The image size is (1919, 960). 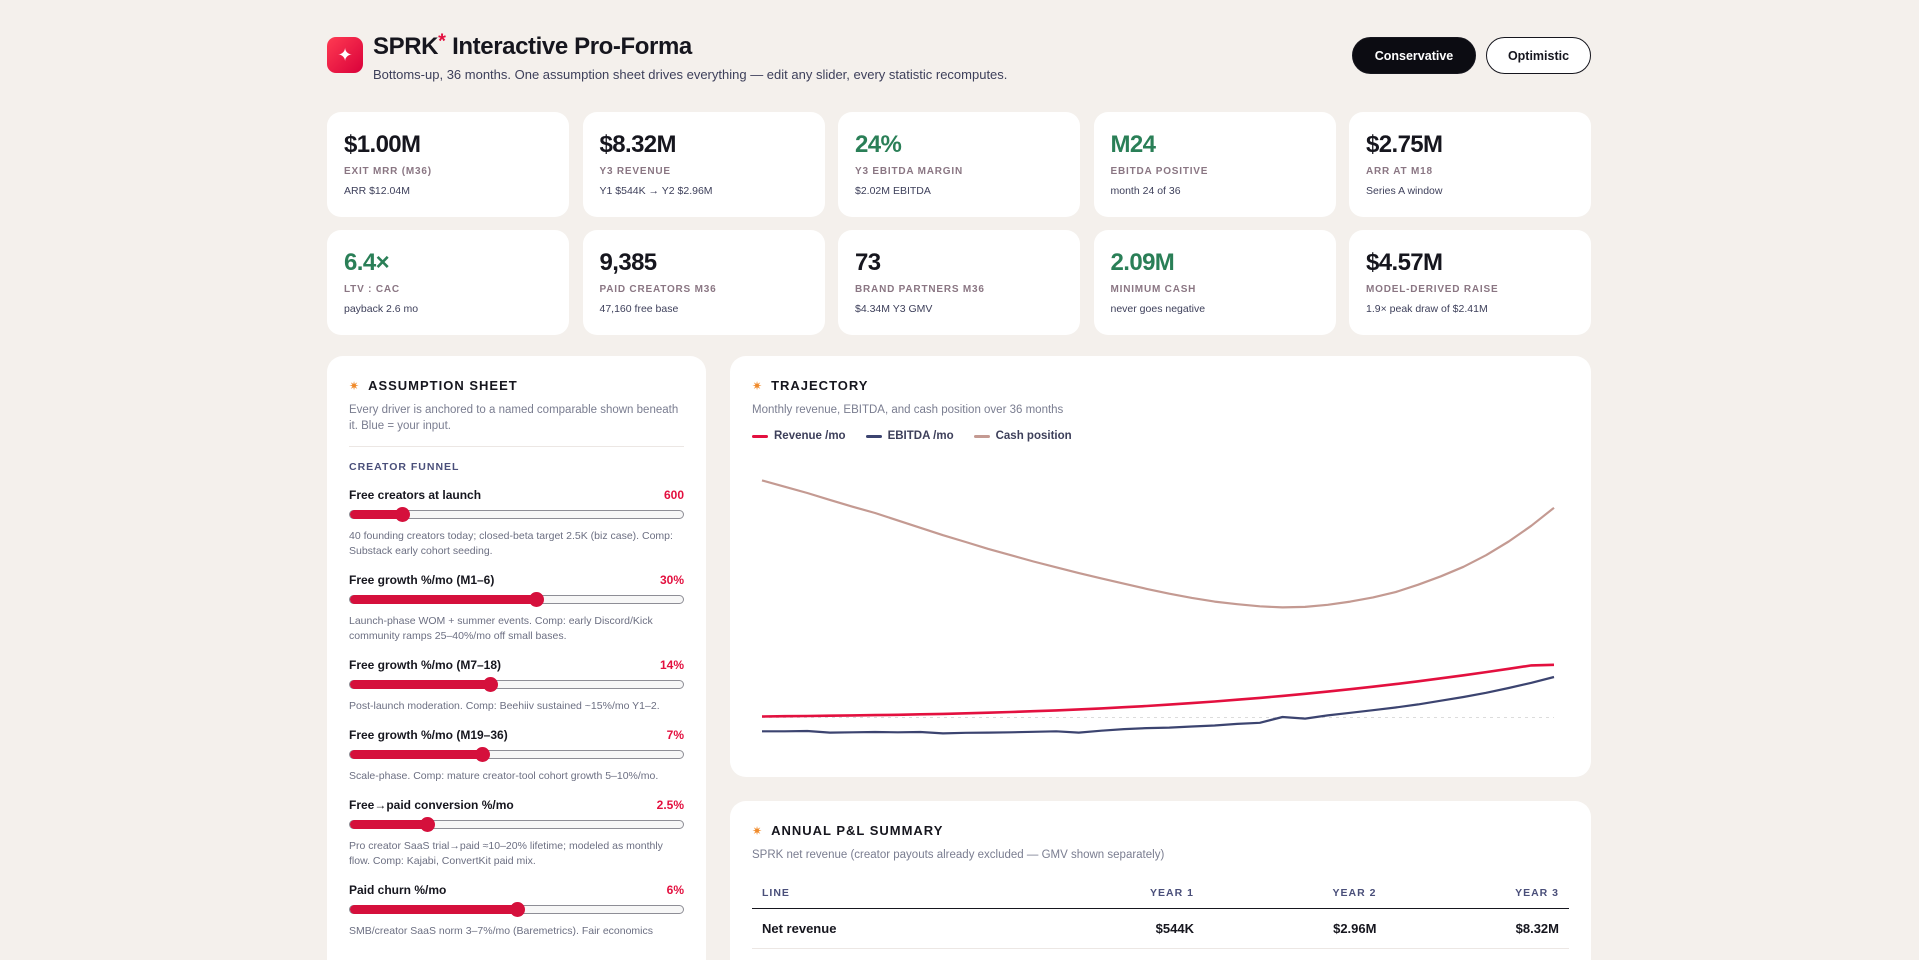 I want to click on legend-cash: Cash position, so click(x=1022, y=436).